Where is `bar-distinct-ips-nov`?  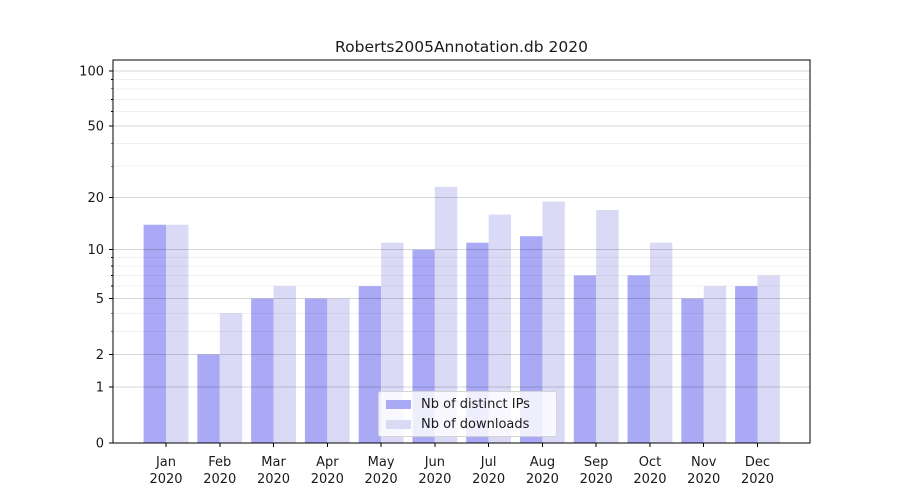
bar-distinct-ips-nov is located at coordinates (692, 370).